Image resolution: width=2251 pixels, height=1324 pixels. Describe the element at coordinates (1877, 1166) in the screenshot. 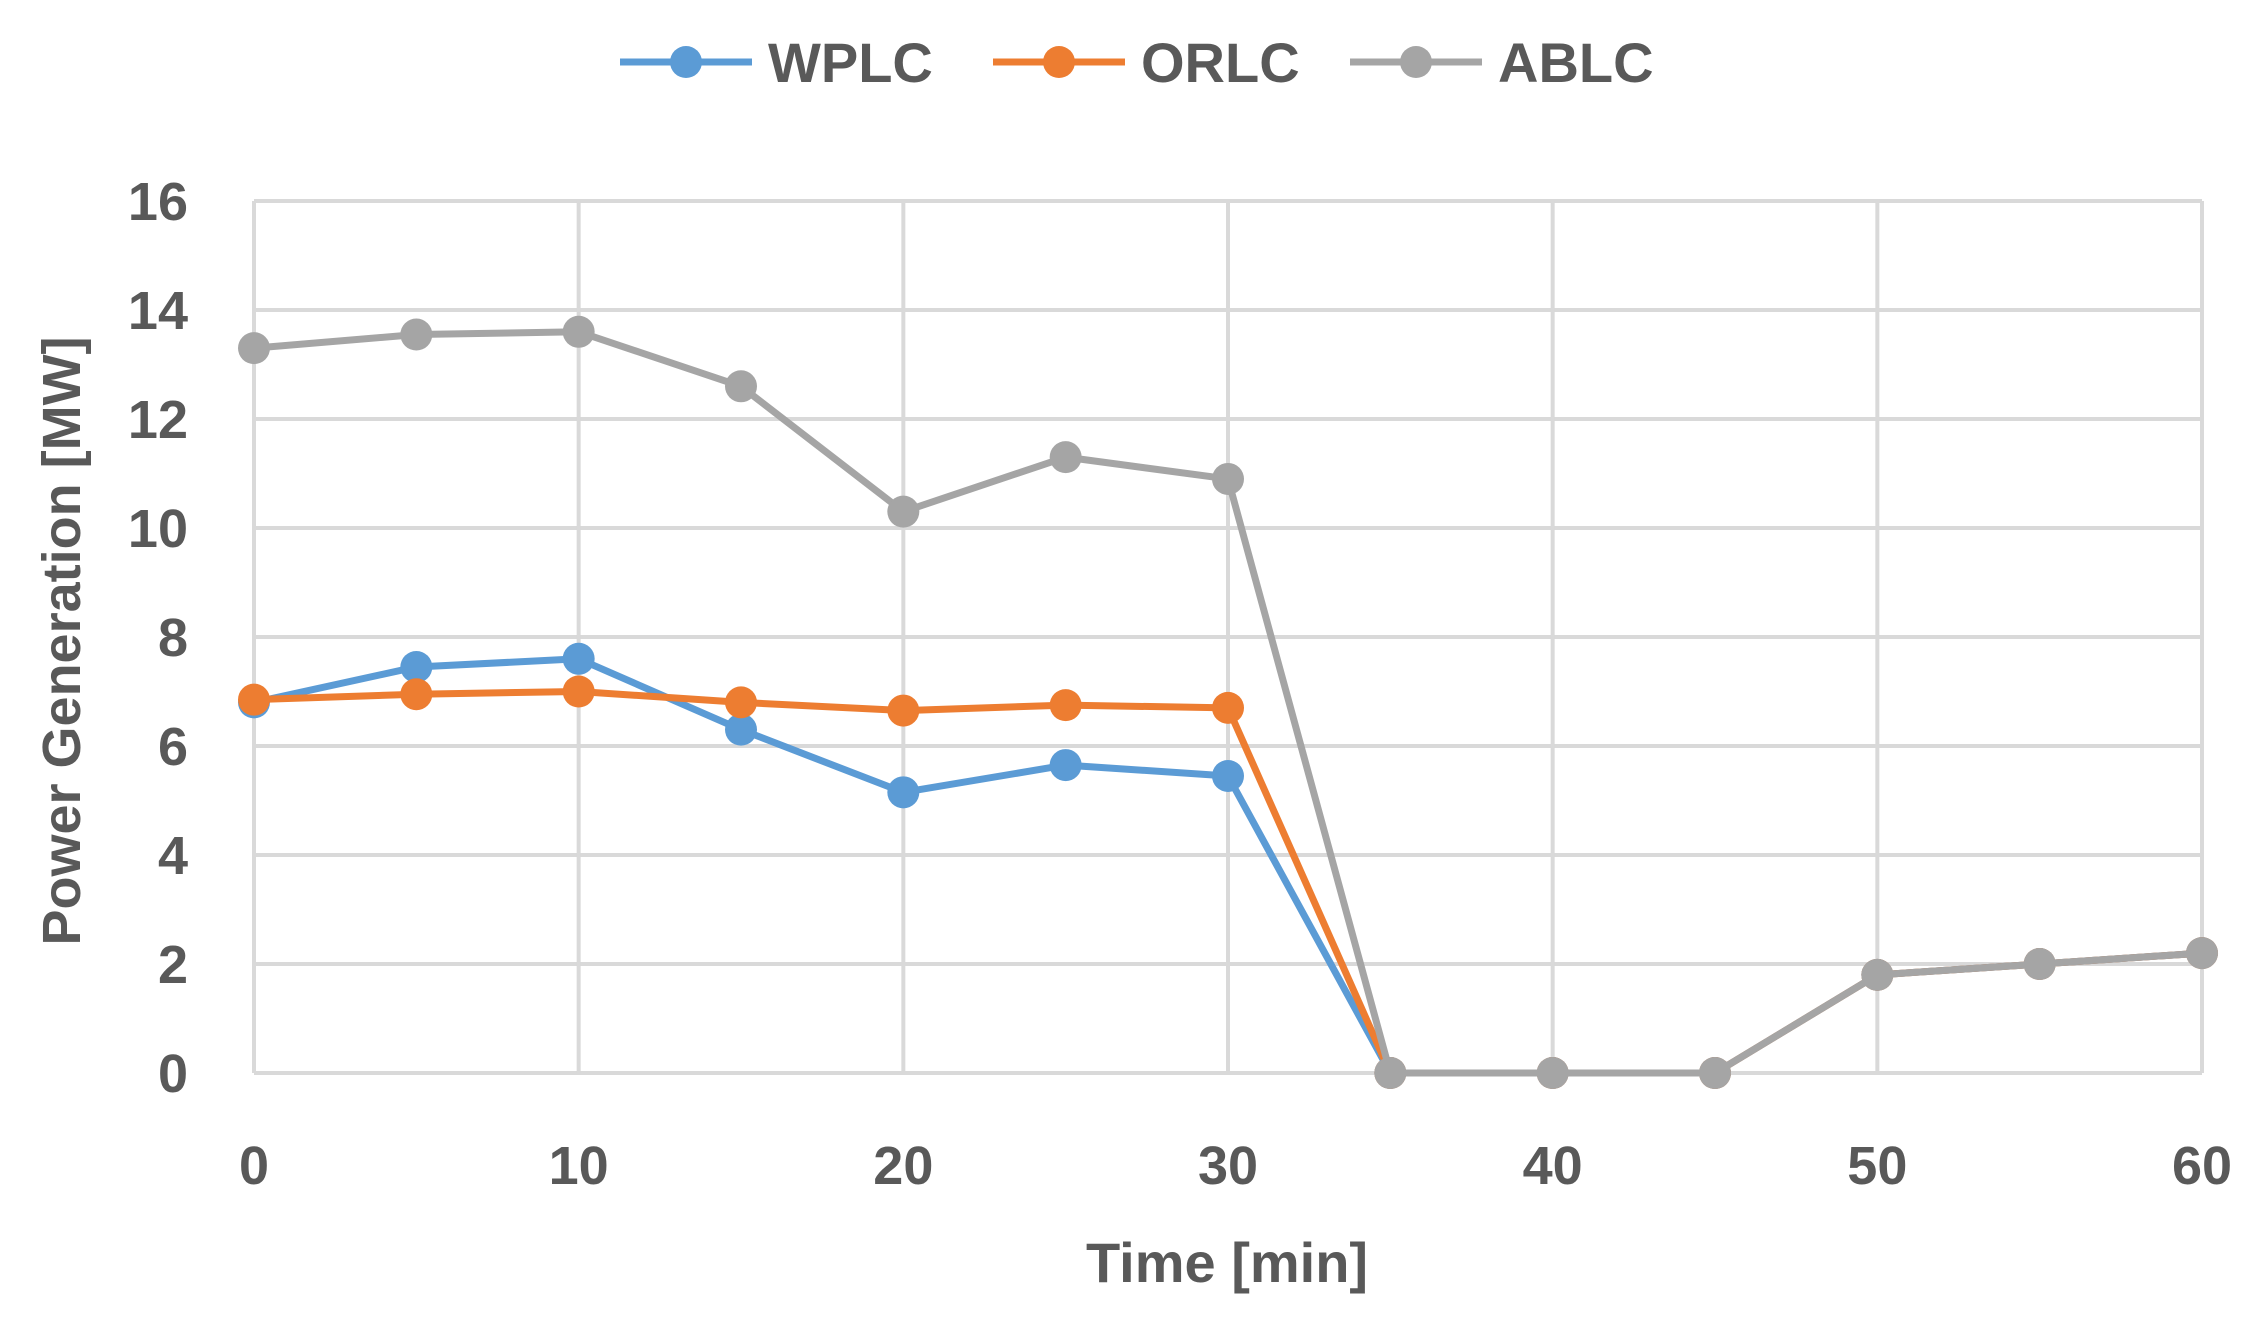

I see `x-tick-label: 50` at that location.